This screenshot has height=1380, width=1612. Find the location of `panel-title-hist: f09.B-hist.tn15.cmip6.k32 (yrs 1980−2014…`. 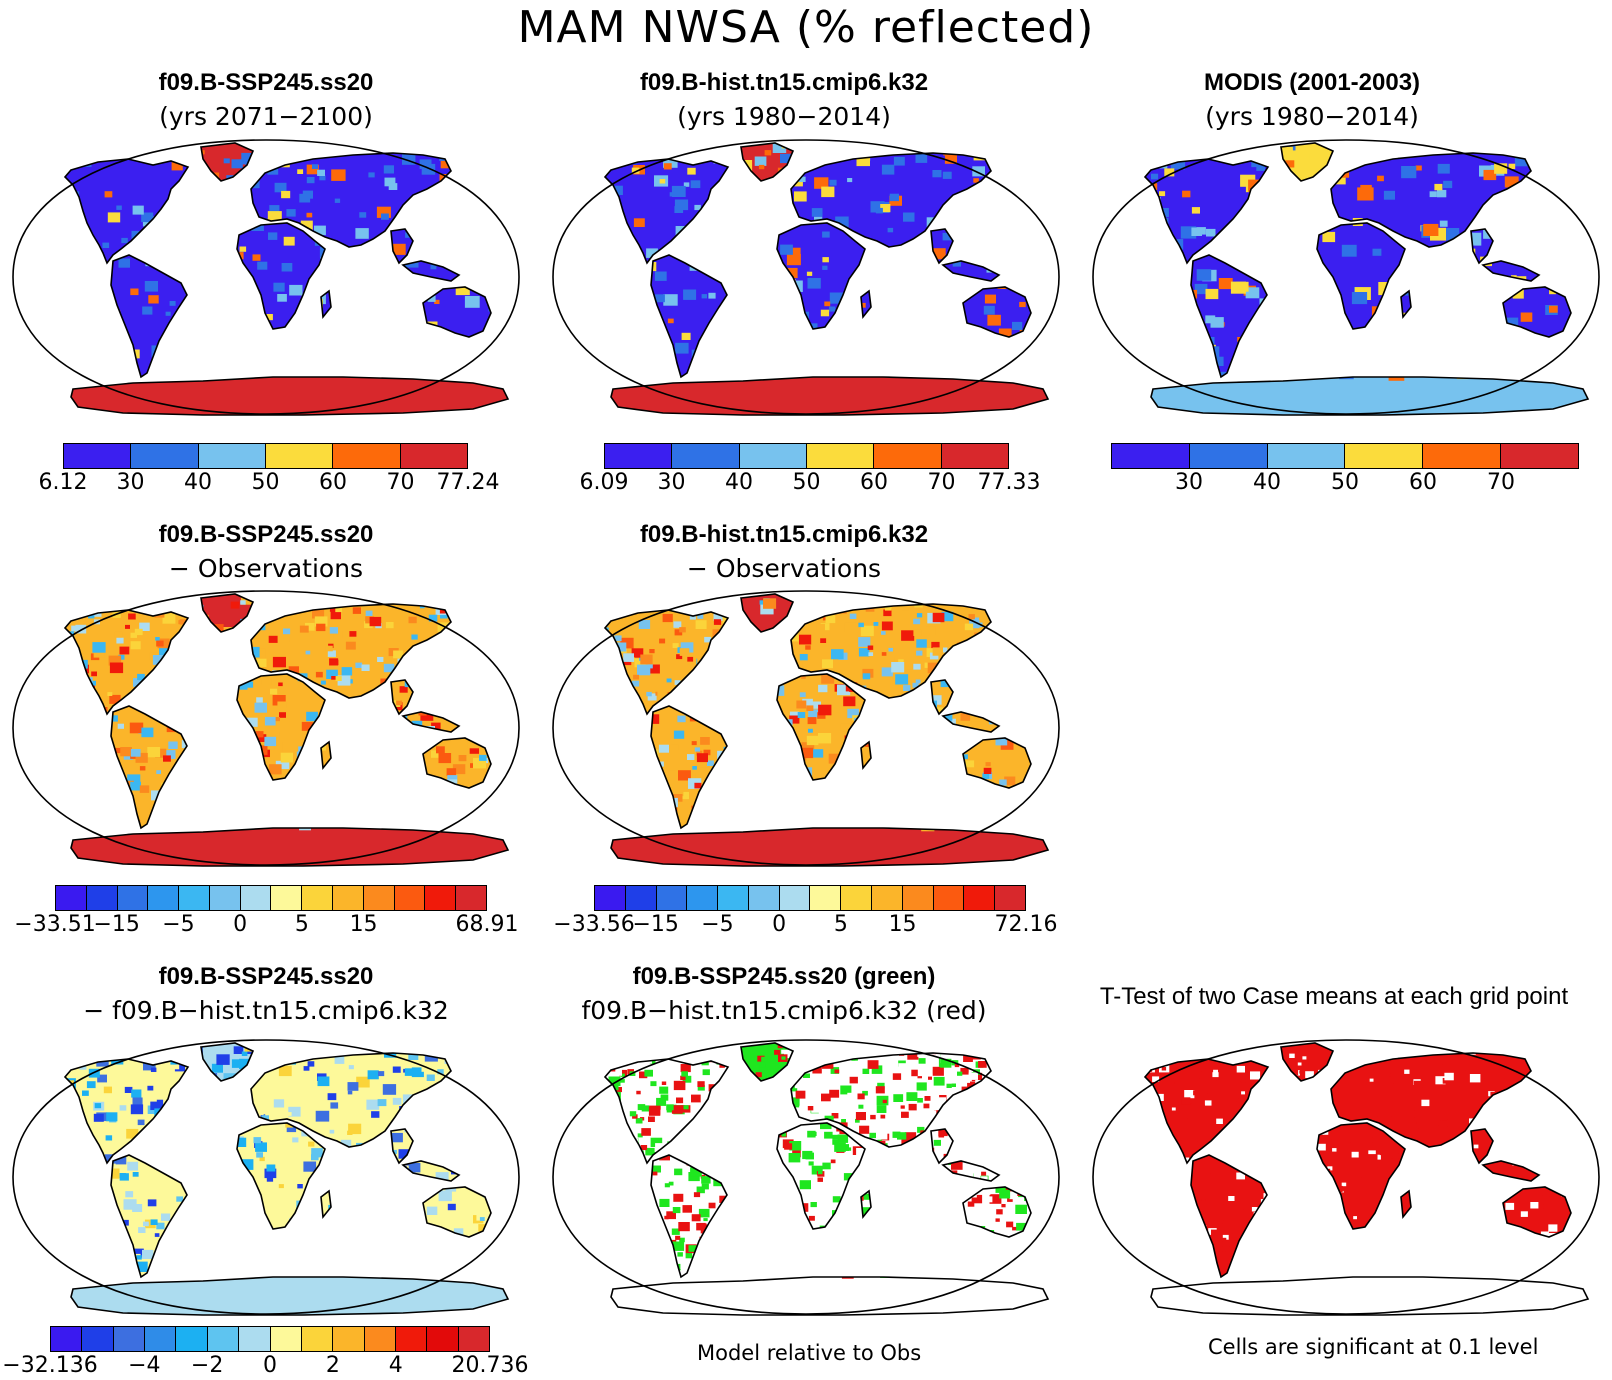

panel-title-hist: f09.B-hist.tn15.cmip6.k32 (yrs 1980−2014… is located at coordinates (784, 100).